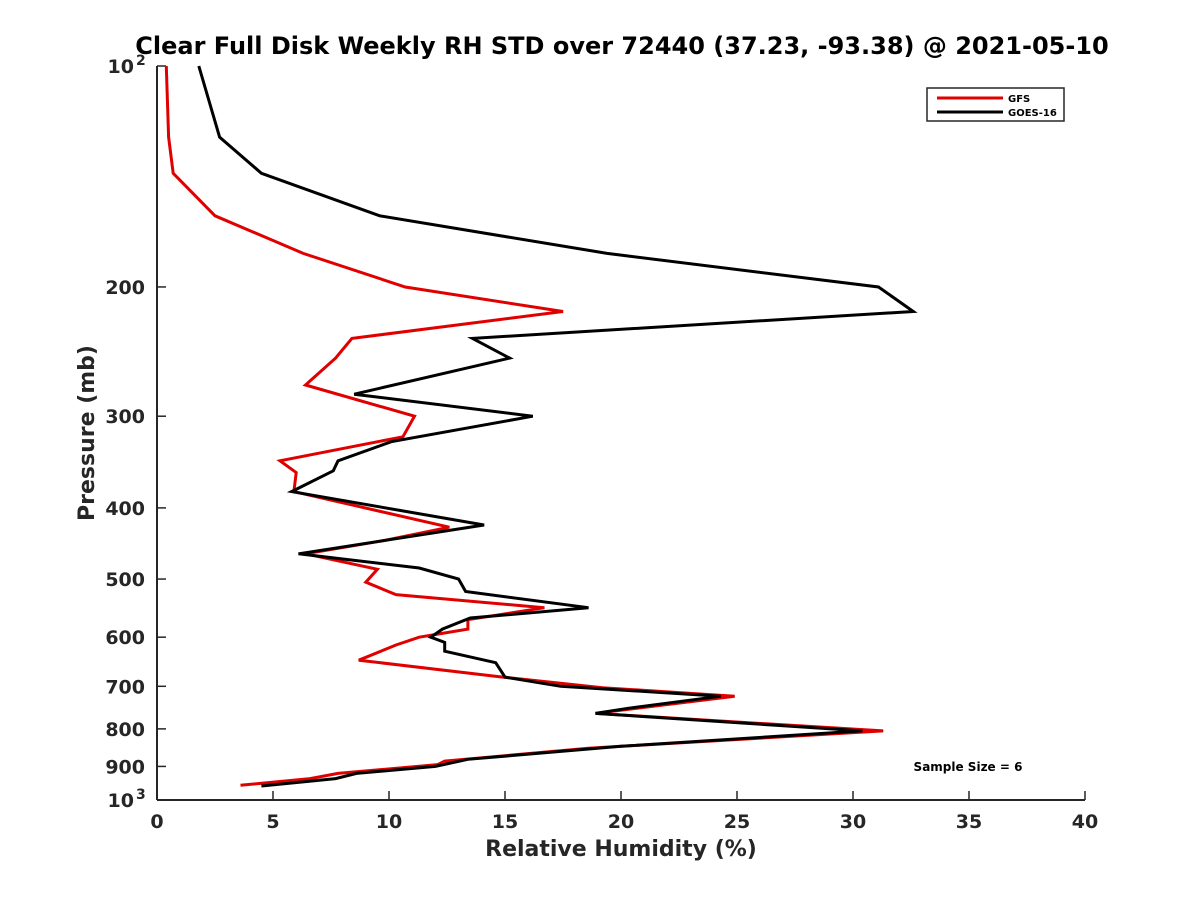 The image size is (1200, 900). Describe the element at coordinates (125, 730) in the screenshot. I see `y-tick-label: 800` at that location.